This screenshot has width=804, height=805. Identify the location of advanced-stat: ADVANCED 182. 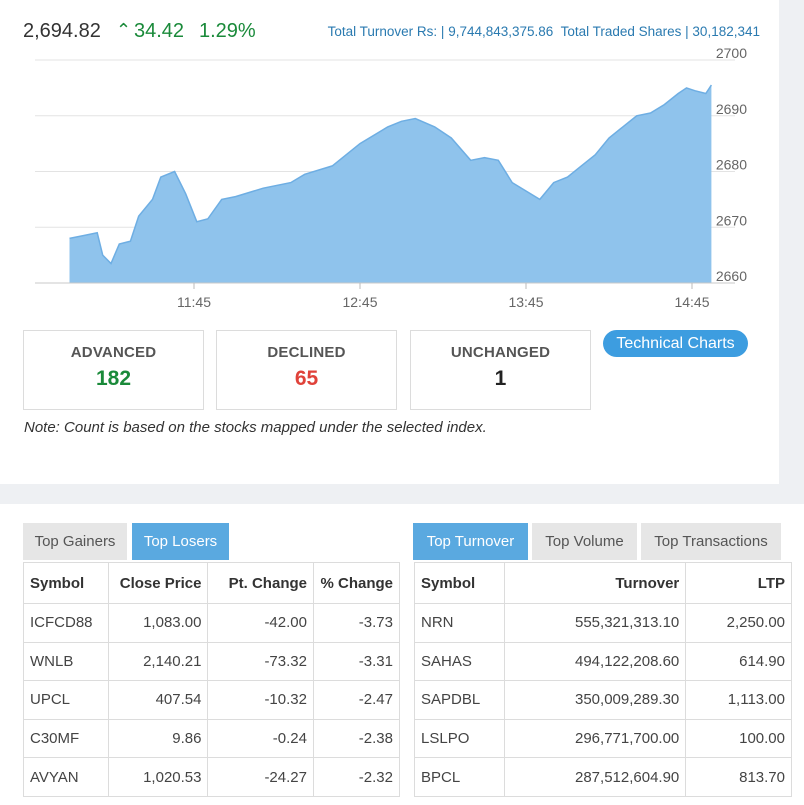
(113, 370).